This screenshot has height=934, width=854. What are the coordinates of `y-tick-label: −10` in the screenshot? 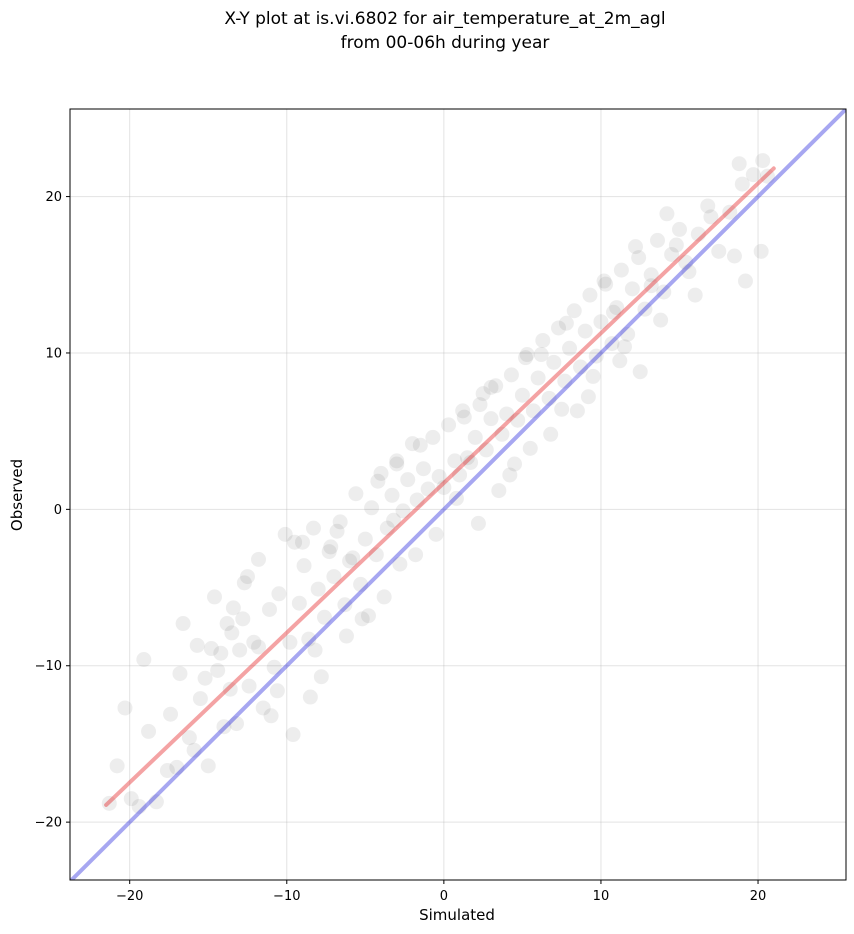 It's located at (48, 666).